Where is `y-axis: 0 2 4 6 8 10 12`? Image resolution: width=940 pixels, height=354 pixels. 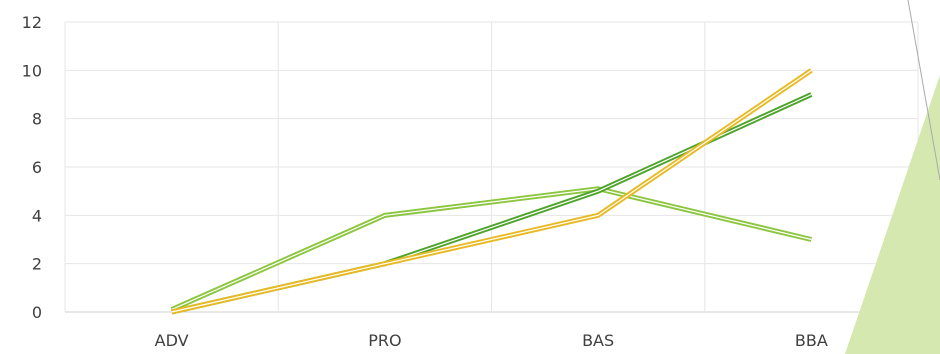 y-axis: 0 2 4 6 8 10 12 is located at coordinates (32, 167).